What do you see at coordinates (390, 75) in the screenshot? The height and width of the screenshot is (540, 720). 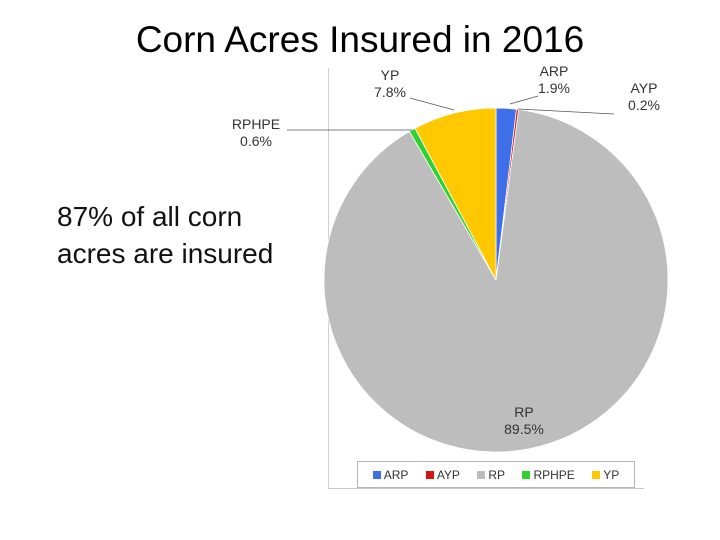 I see `slice-label-yp: YP` at bounding box center [390, 75].